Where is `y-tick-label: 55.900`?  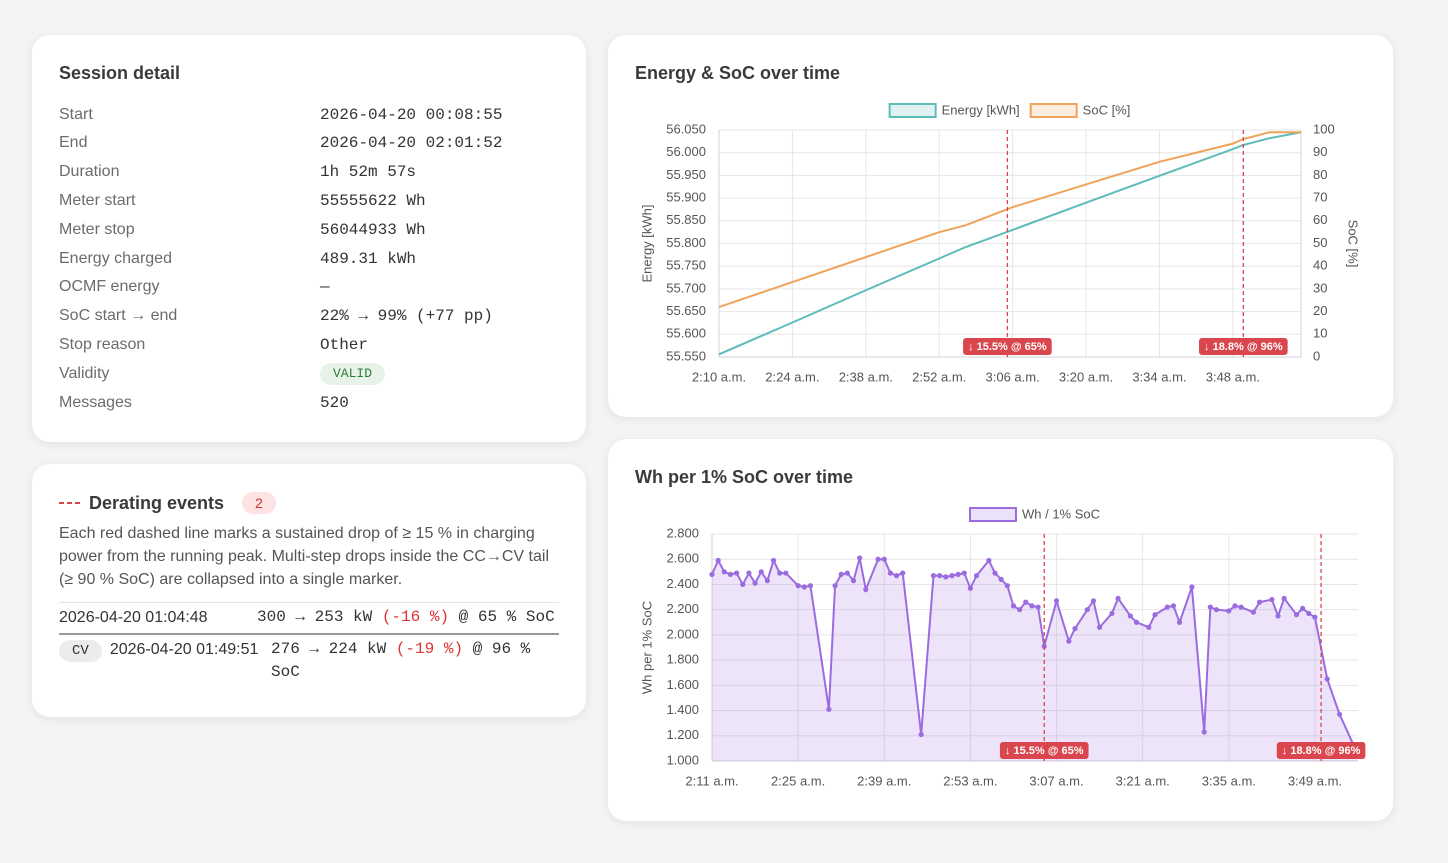 y-tick-label: 55.900 is located at coordinates (686, 197).